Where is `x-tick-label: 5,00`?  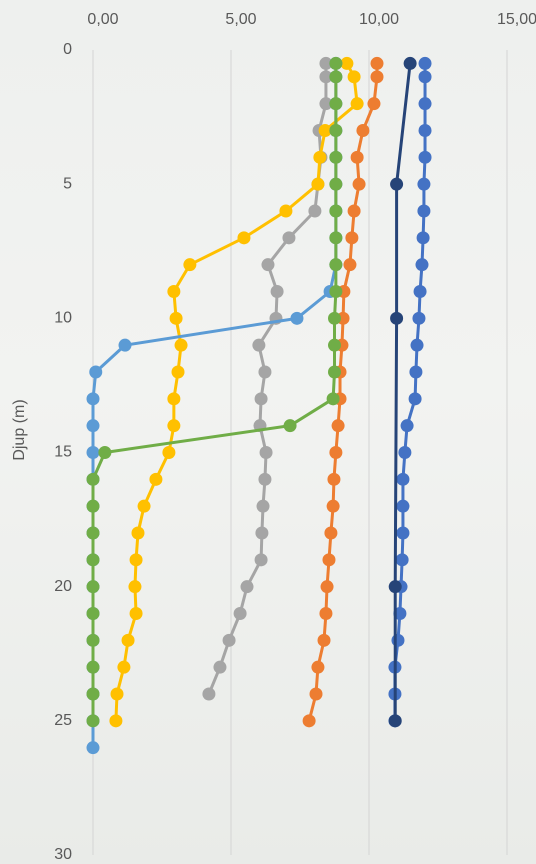 x-tick-label: 5,00 is located at coordinates (240, 19).